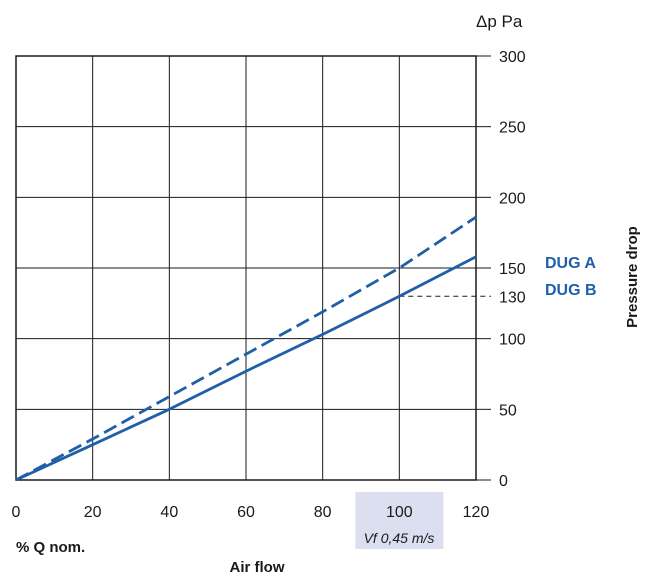 The image size is (653, 577). I want to click on y-tick-label: 200, so click(512, 198).